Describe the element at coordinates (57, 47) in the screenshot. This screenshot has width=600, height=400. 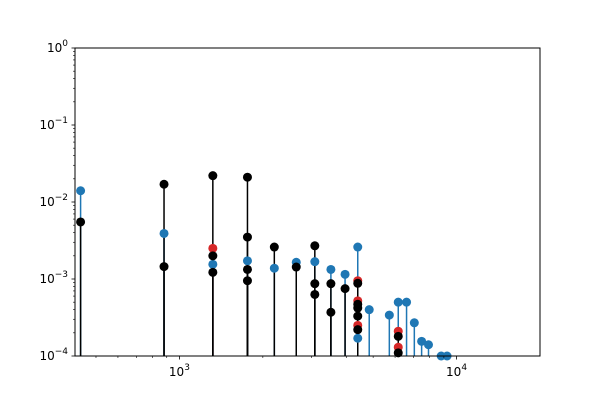
I see `y-tick-label: 10⁰` at that location.